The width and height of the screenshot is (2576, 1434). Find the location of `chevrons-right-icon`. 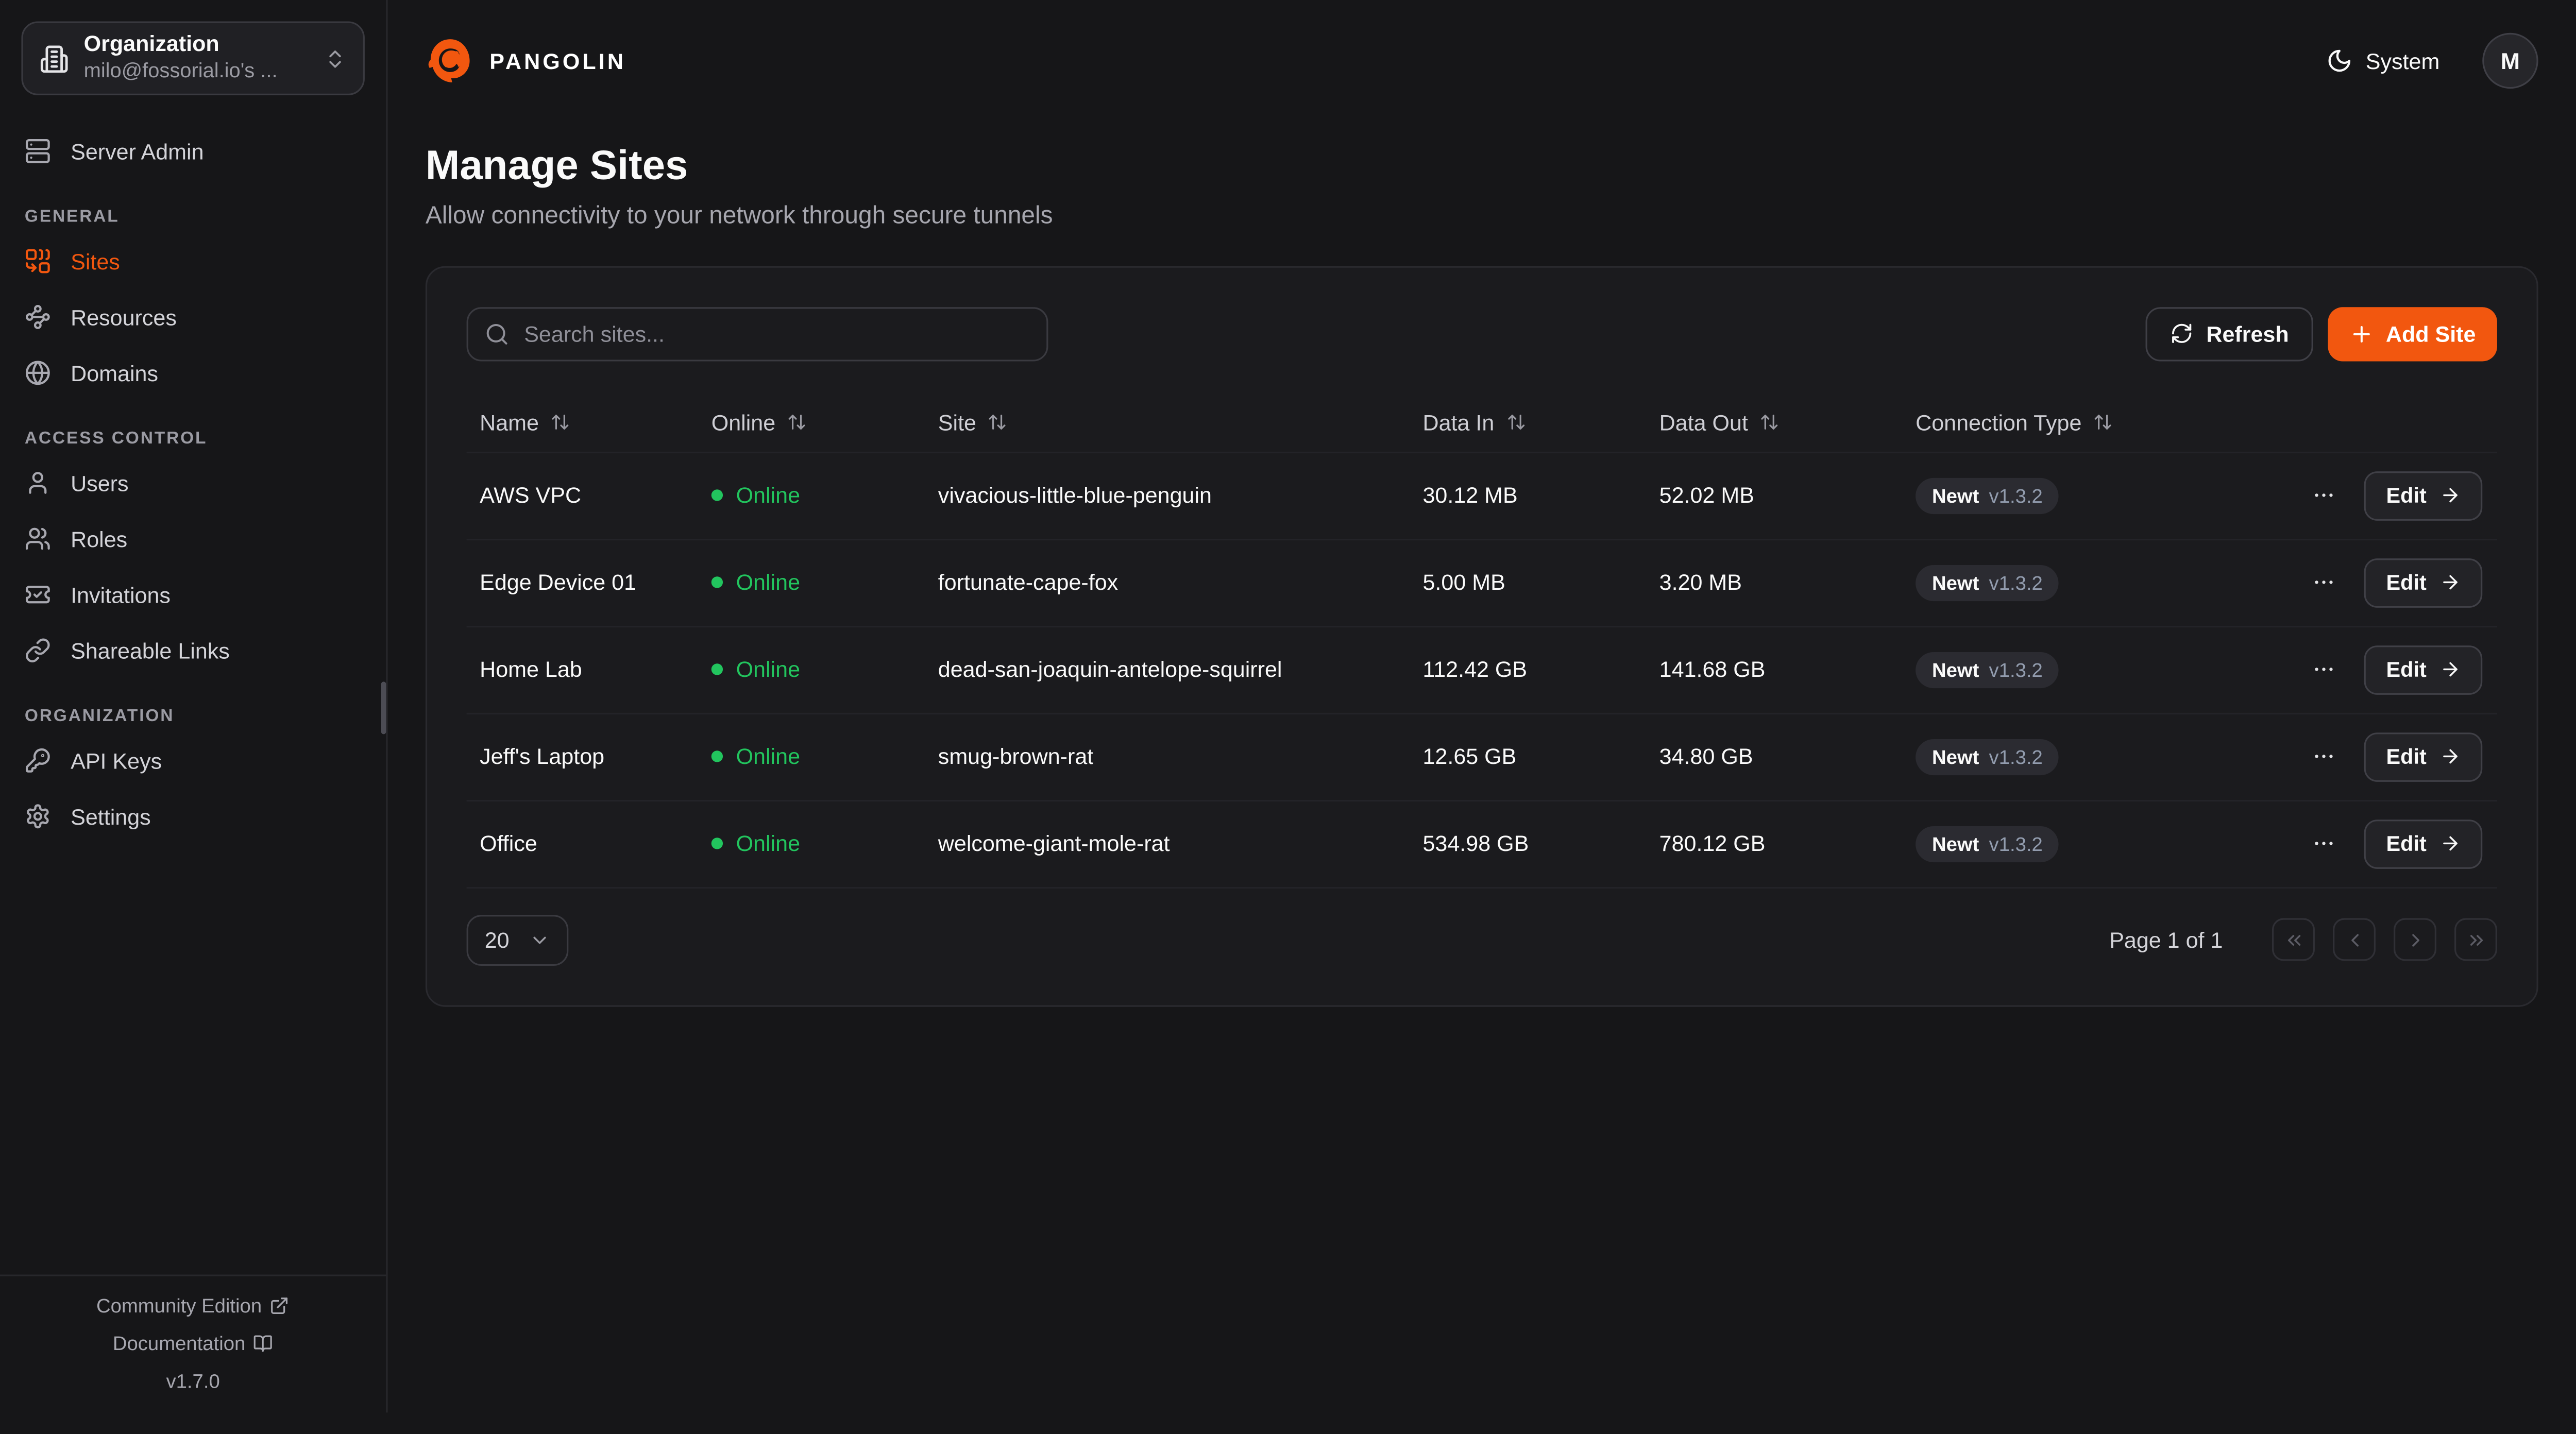

chevrons-right-icon is located at coordinates (2475, 940).